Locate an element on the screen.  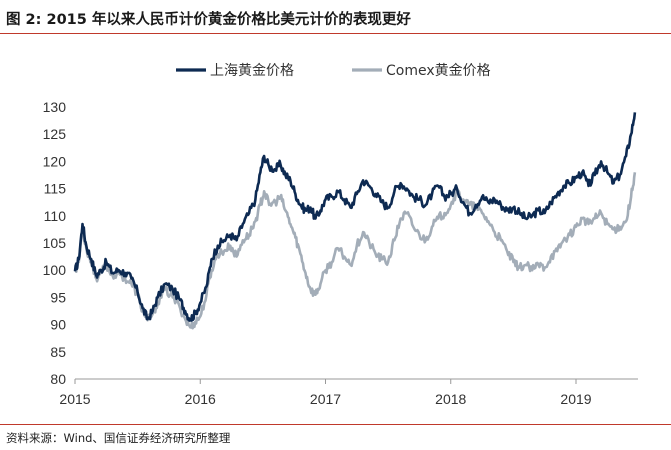
x-tick-label: 2016 is located at coordinates (200, 399).